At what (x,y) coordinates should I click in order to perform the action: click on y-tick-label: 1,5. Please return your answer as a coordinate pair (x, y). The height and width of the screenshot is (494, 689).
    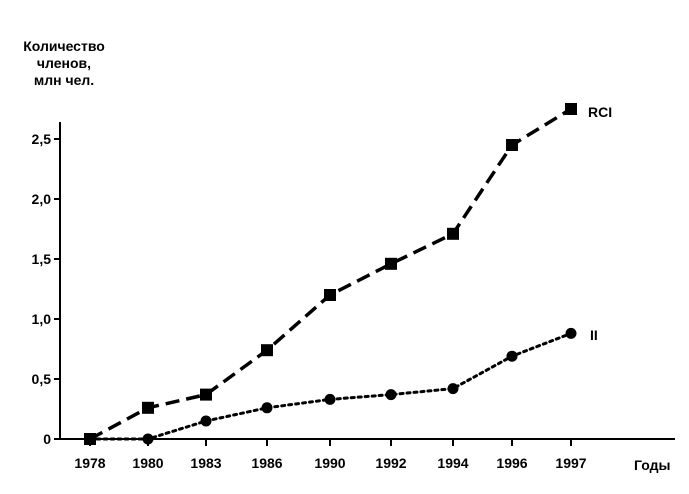
    Looking at the image, I should click on (42, 259).